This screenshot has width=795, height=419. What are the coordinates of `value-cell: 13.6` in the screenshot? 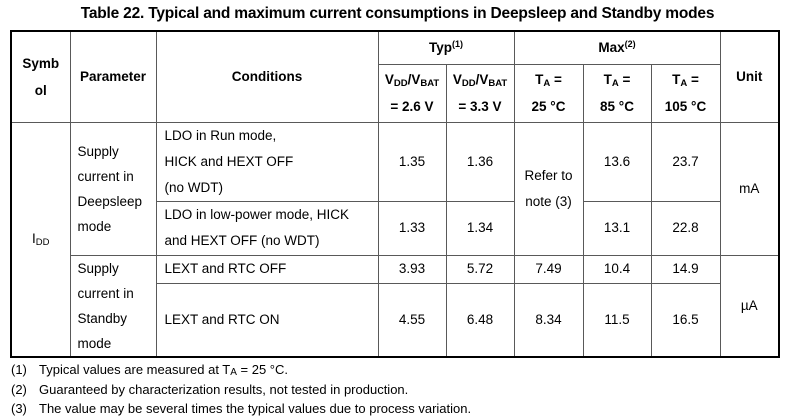 It's located at (617, 161).